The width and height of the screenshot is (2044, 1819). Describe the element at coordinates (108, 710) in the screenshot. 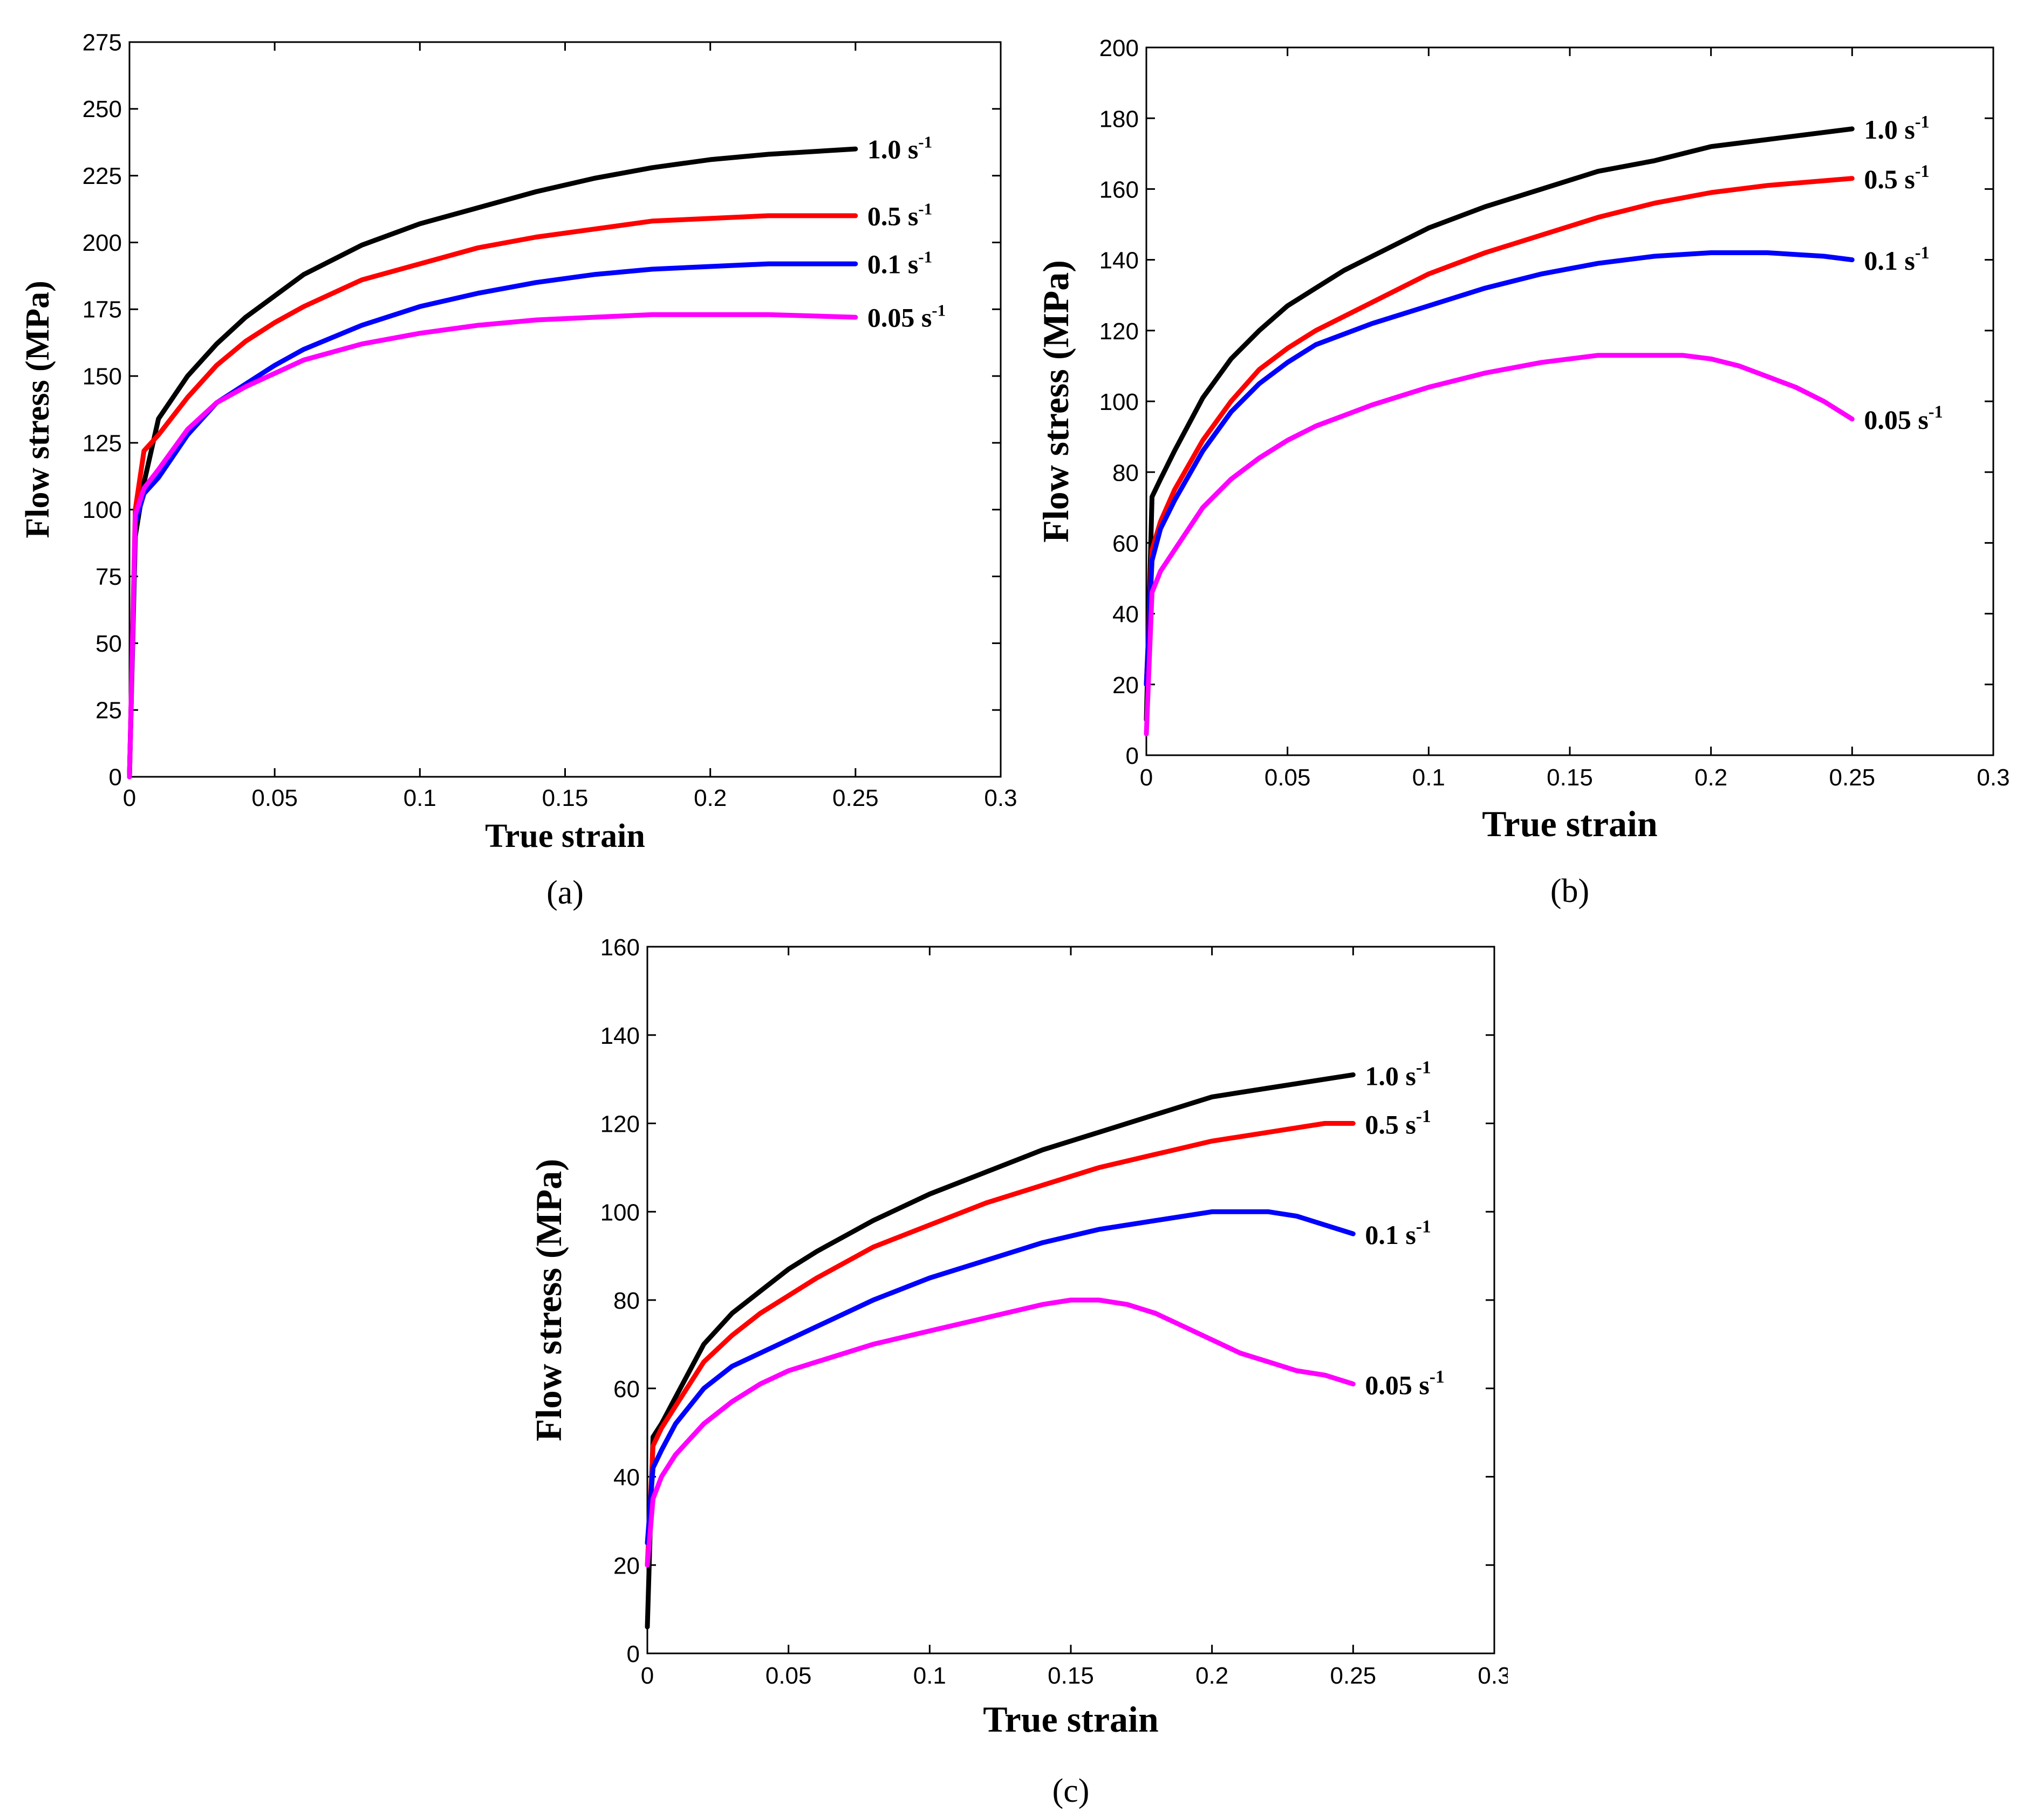

I see `y-tick-label: 25` at that location.